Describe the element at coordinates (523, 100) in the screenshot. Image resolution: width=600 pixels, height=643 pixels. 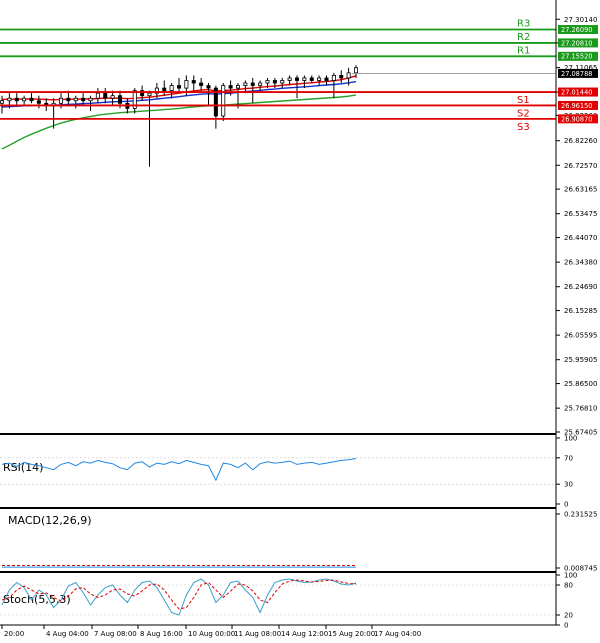
I see `level-label-s1: S1` at that location.